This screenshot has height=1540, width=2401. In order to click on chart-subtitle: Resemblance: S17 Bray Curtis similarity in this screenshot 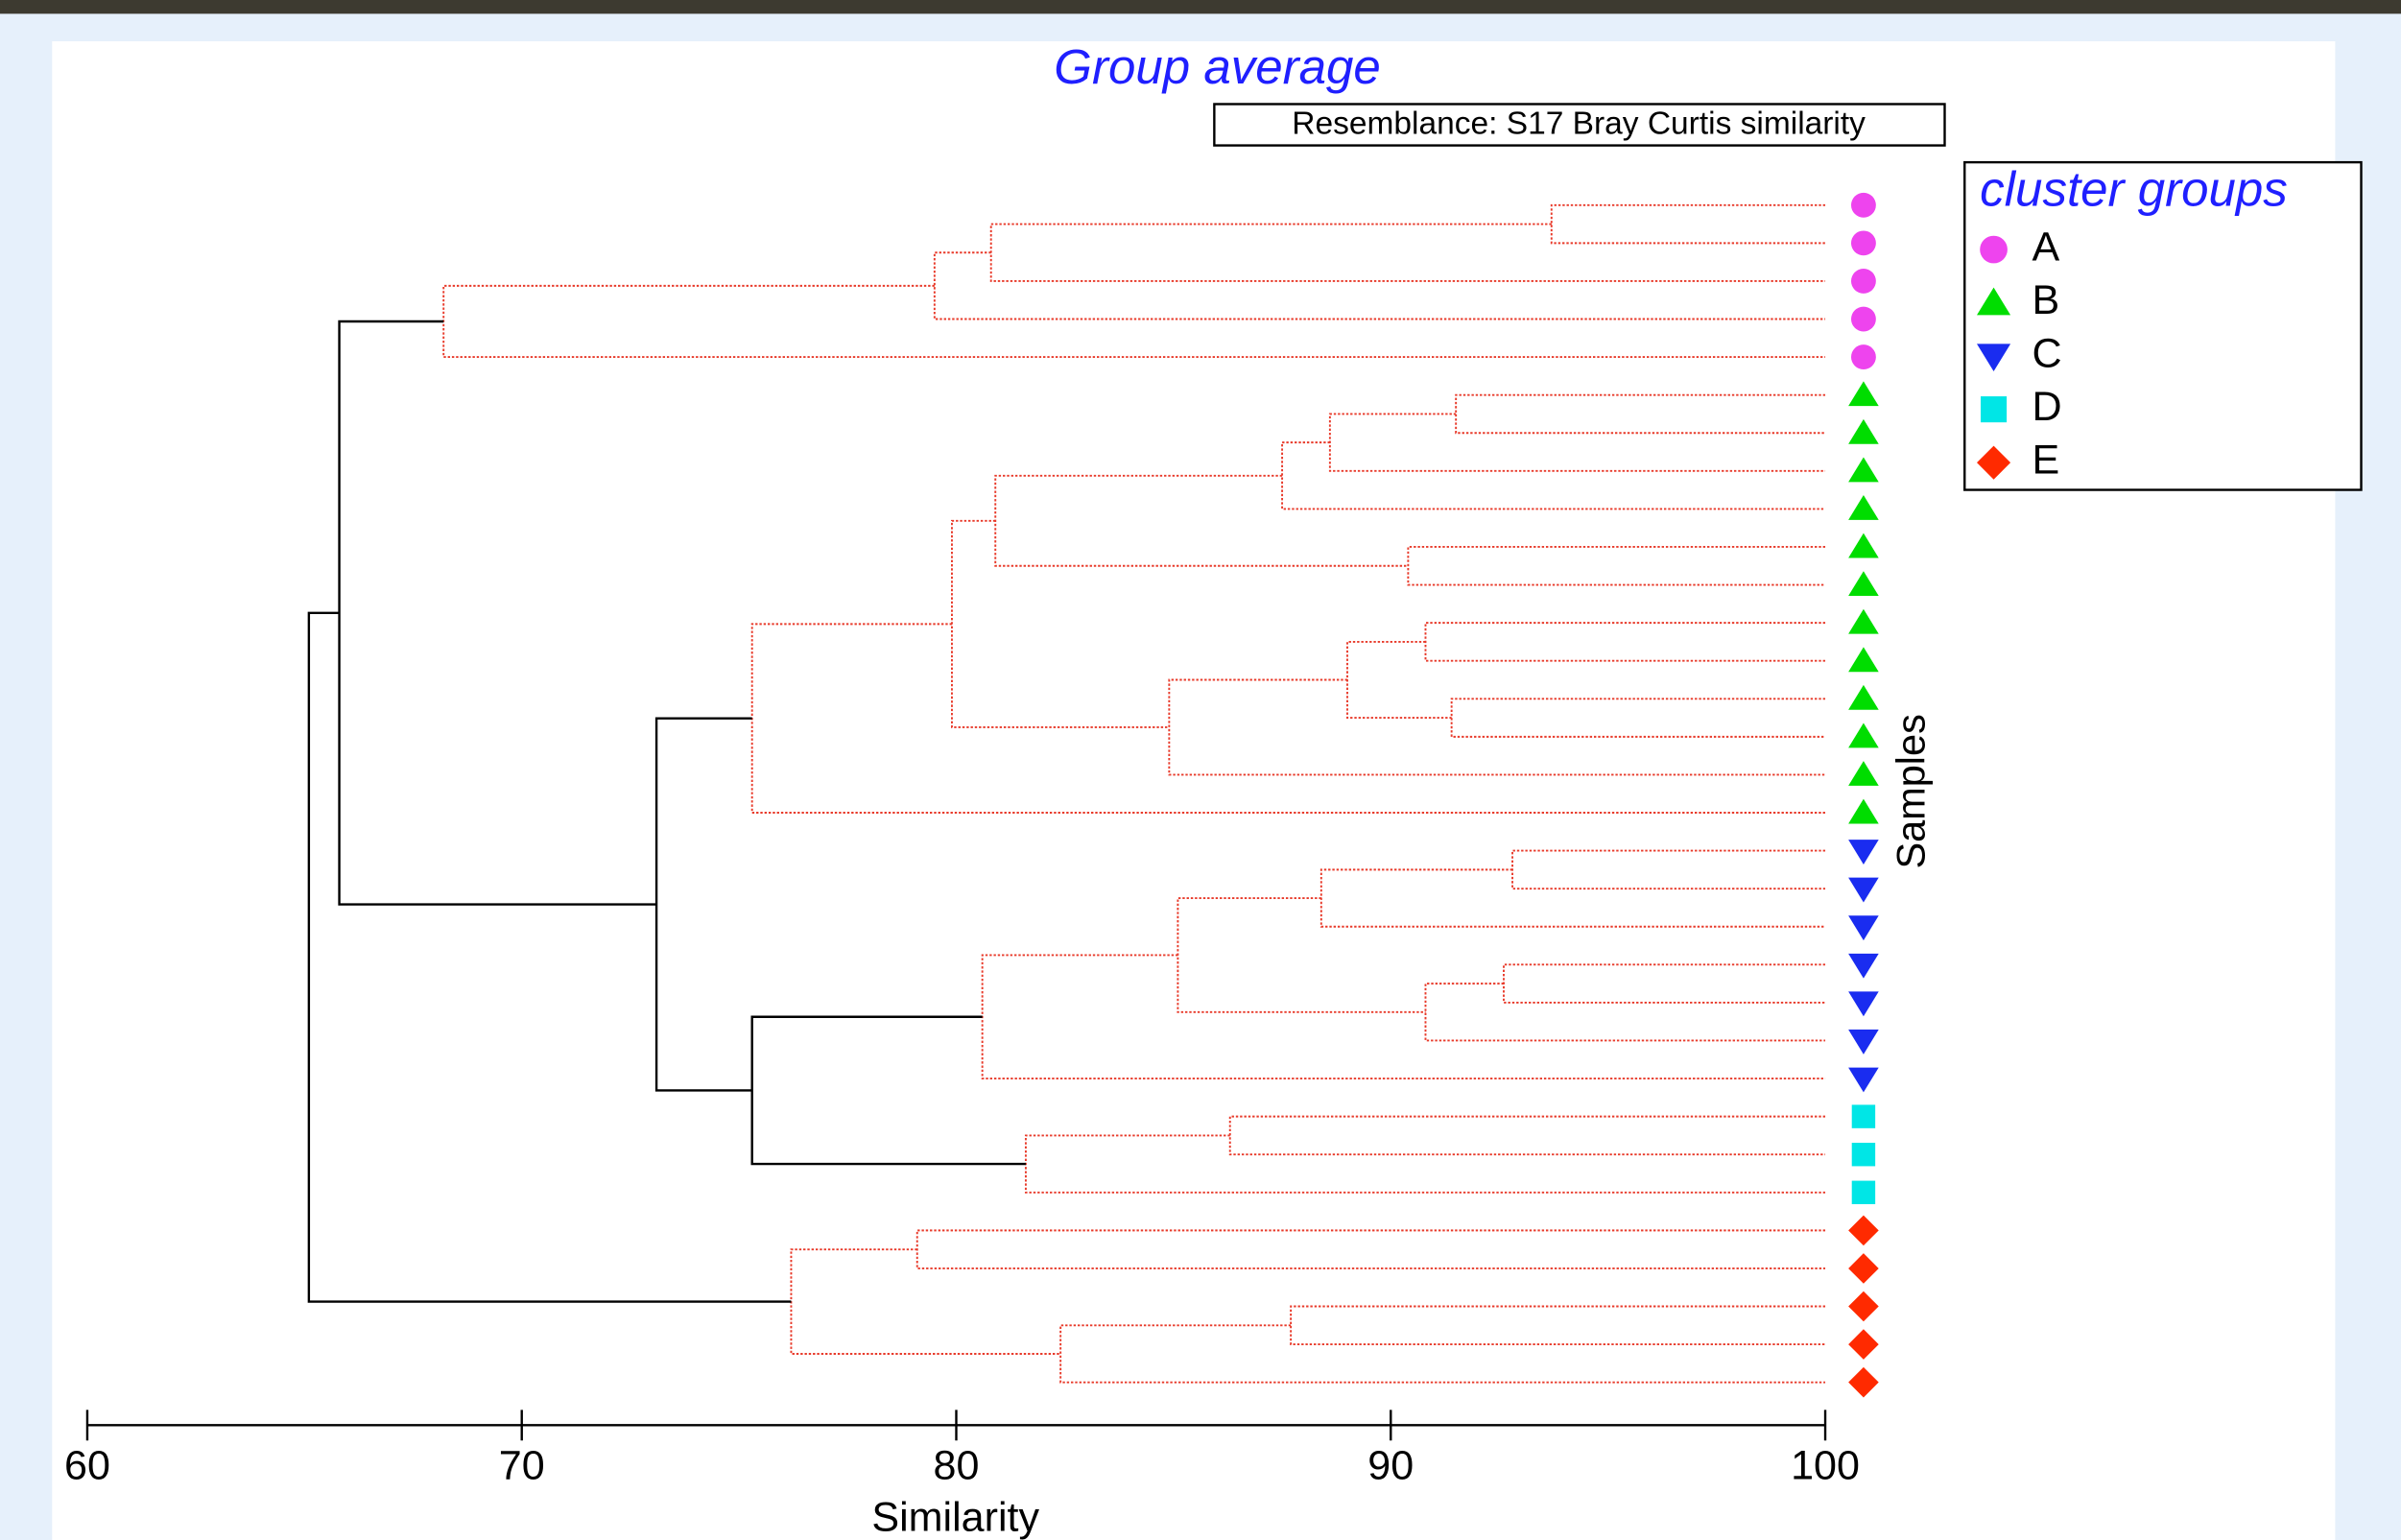, I will do `click(1579, 124)`.